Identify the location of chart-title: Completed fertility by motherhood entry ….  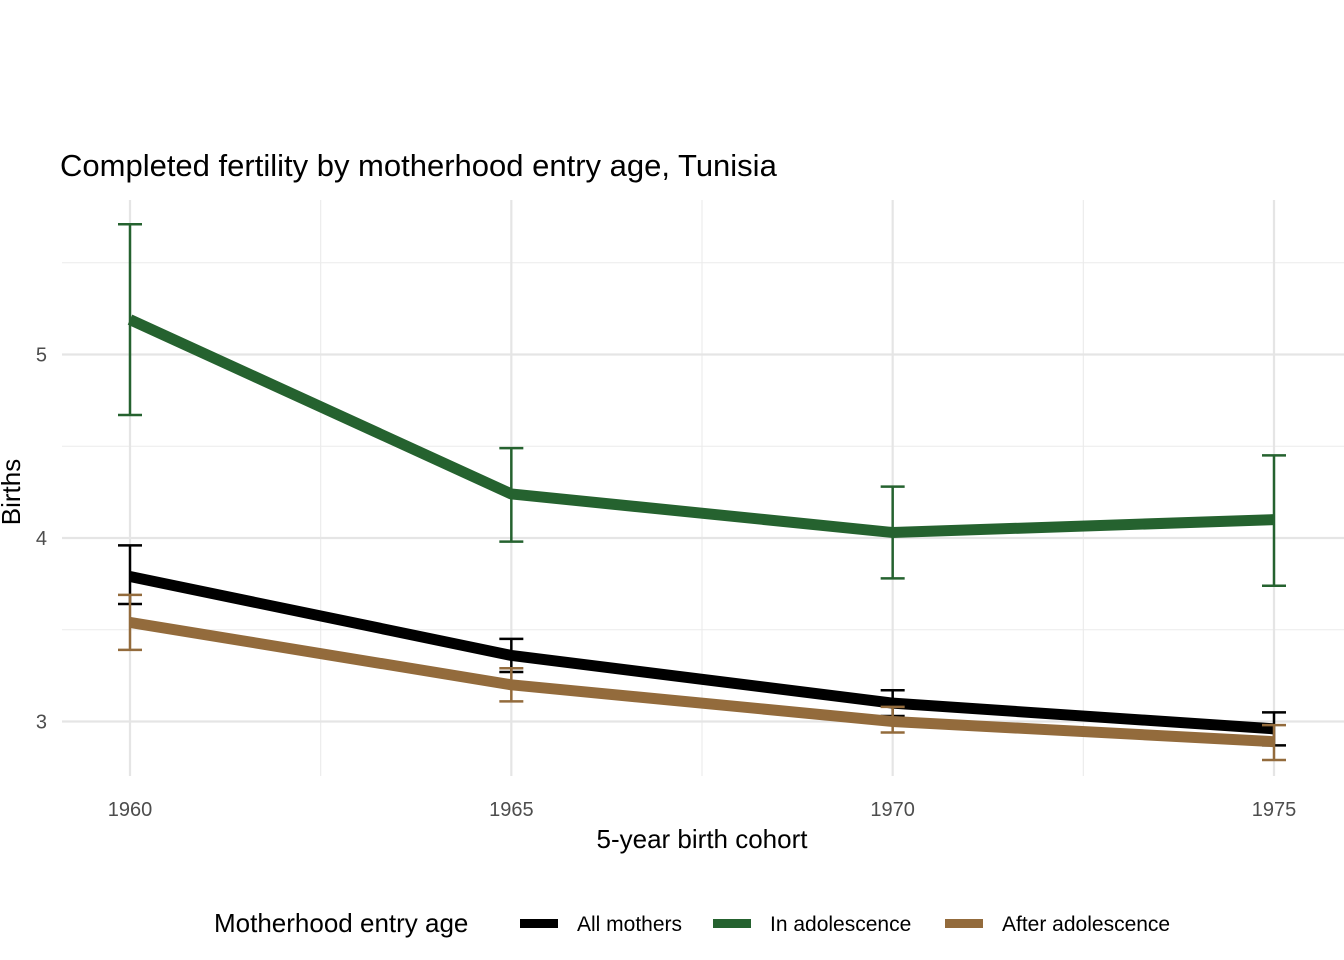
(419, 165).